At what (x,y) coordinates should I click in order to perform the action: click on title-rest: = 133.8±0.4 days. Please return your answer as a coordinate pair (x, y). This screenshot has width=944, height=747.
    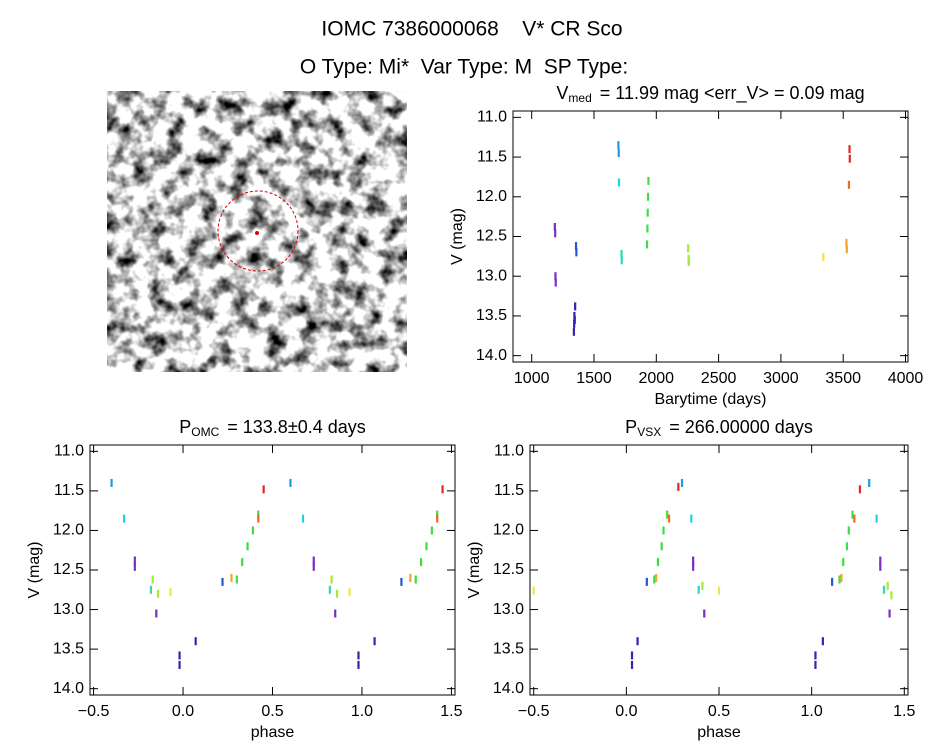
    Looking at the image, I should click on (296, 427).